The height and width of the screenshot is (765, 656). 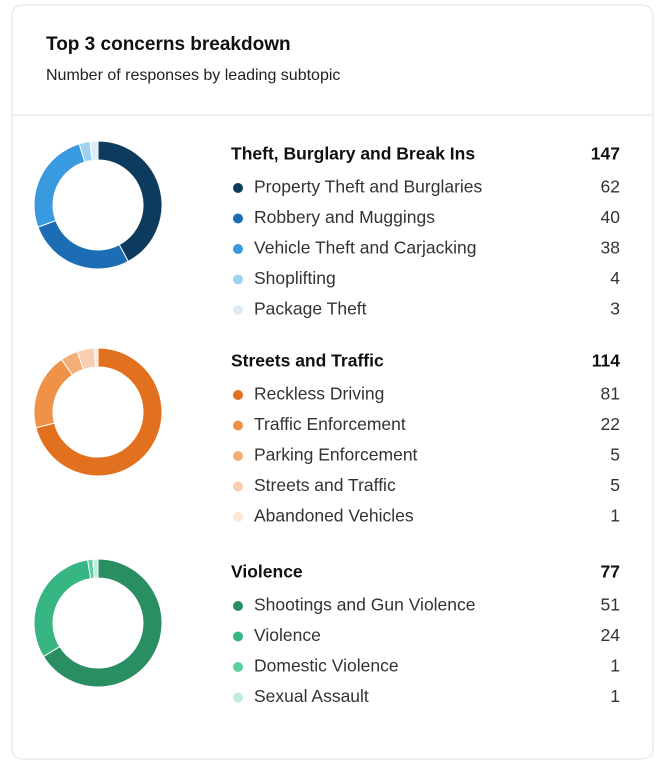 I want to click on legend-label: Shoplifting, so click(x=295, y=278).